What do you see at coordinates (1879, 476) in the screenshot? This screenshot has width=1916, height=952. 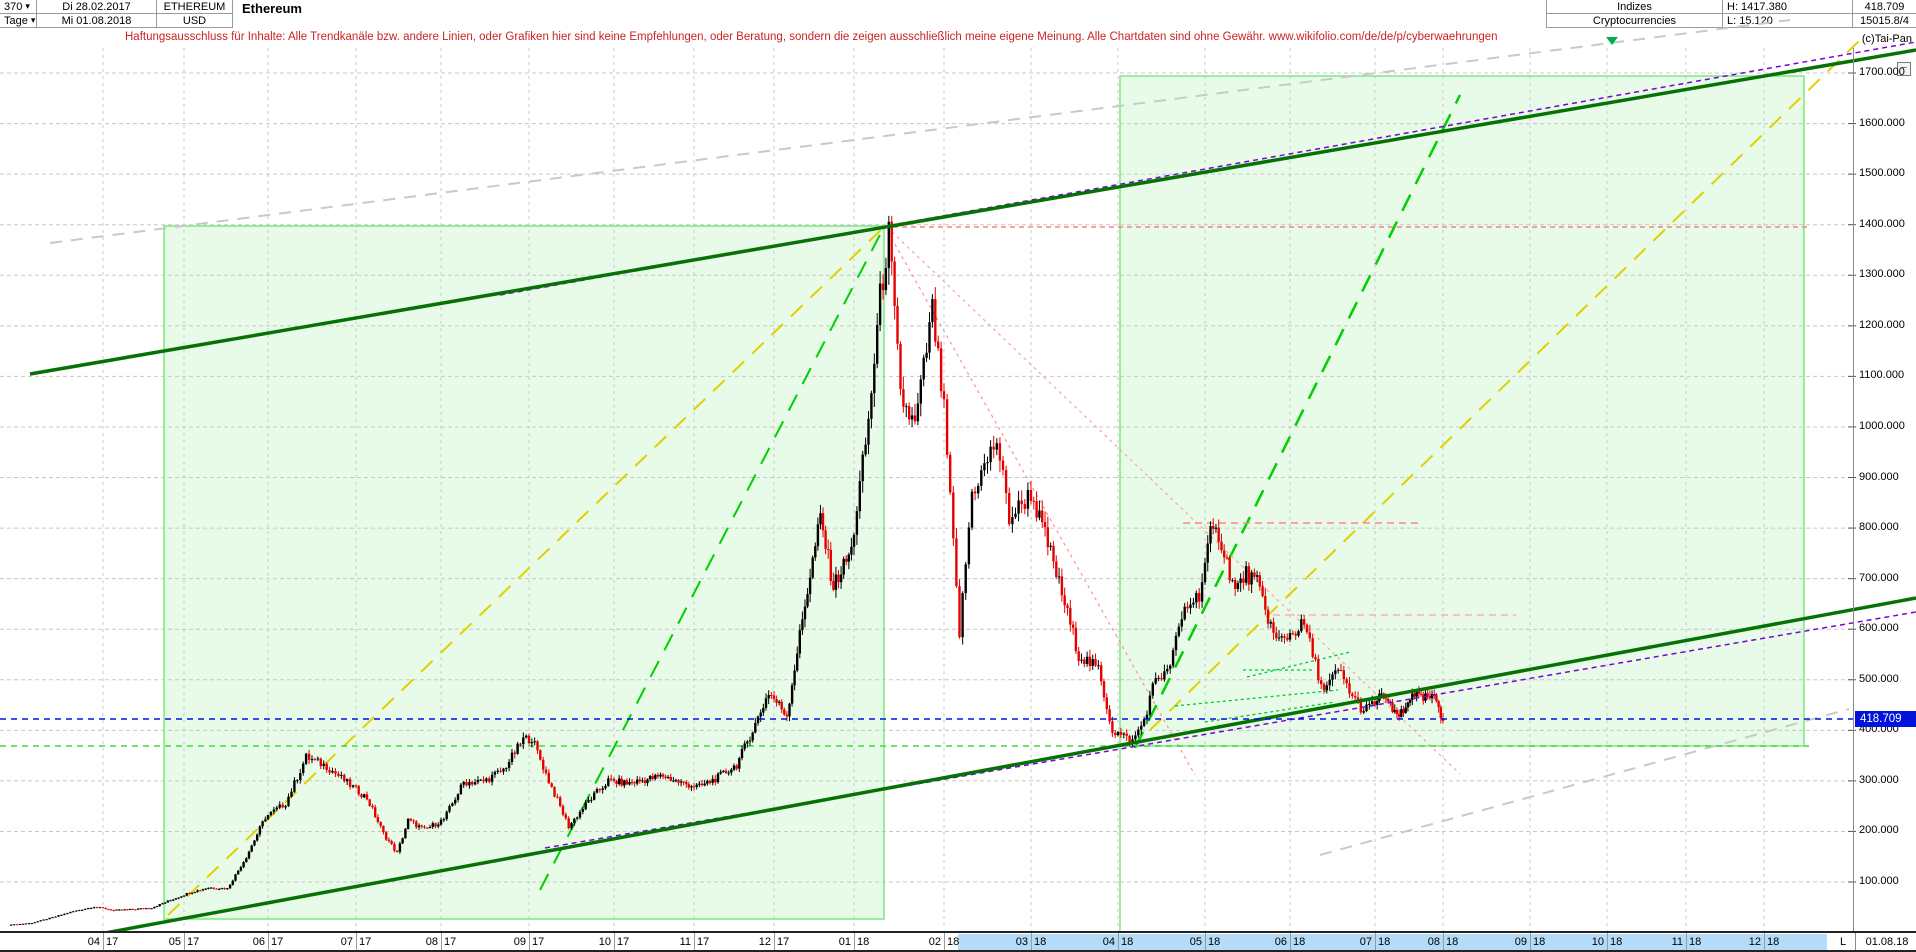 I see `price-tick-label: 900.000` at bounding box center [1879, 476].